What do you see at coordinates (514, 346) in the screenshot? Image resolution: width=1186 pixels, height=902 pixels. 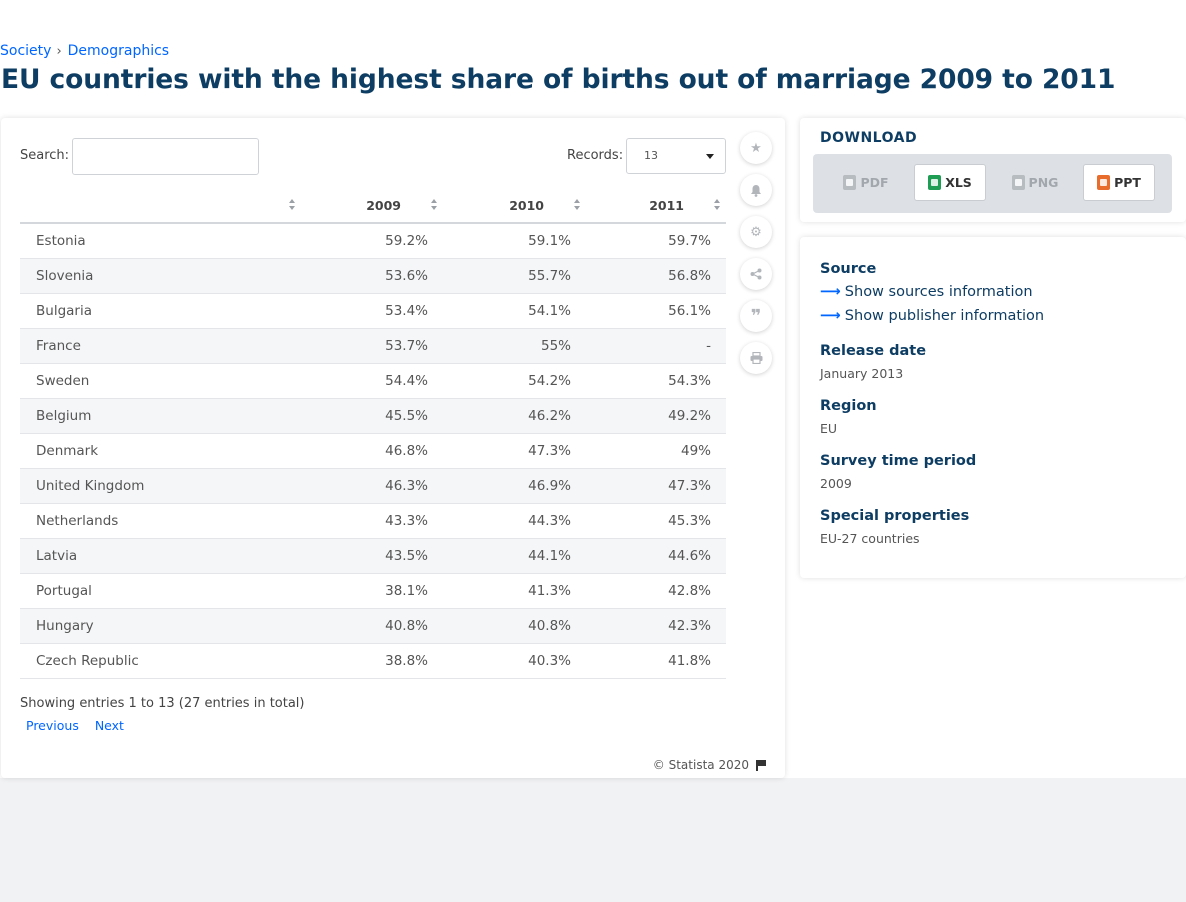 I see `value-cell: 55%` at bounding box center [514, 346].